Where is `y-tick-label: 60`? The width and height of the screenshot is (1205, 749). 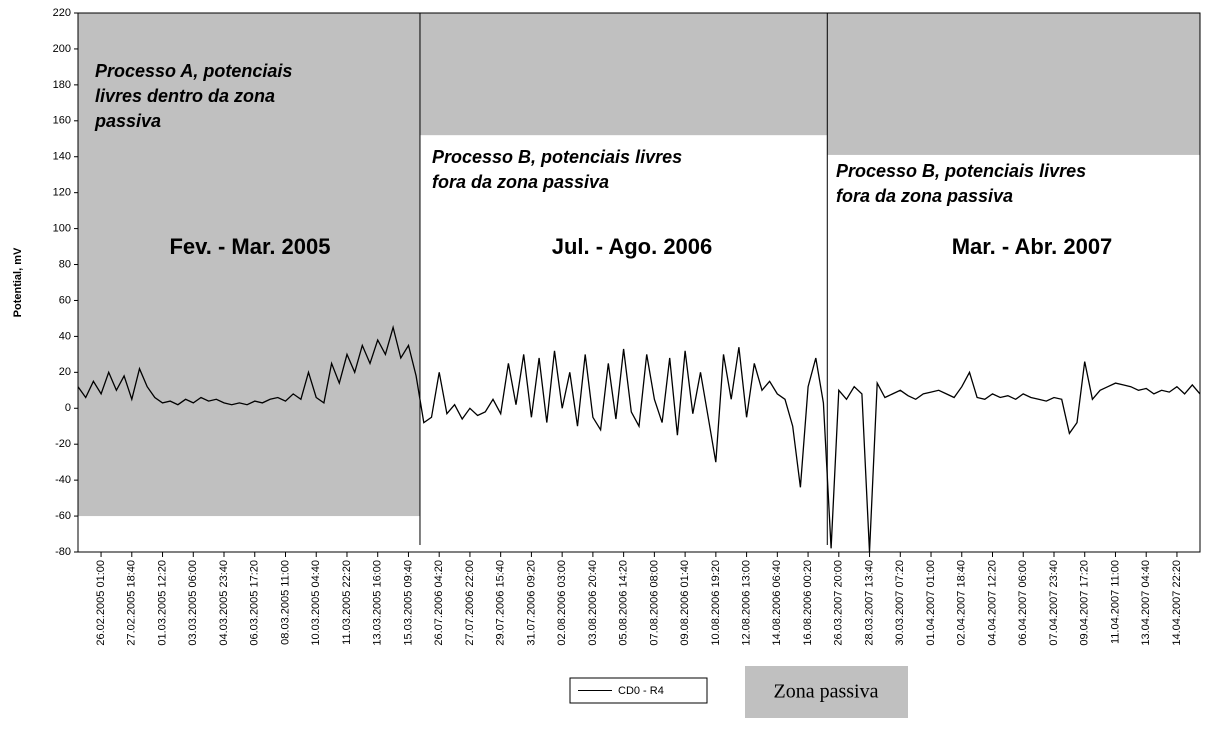
y-tick-label: 60 is located at coordinates (65, 300).